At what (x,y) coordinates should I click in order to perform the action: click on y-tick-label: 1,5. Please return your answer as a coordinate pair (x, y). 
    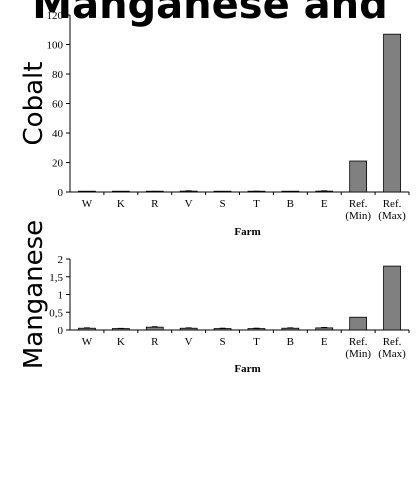
    Looking at the image, I should click on (56, 278).